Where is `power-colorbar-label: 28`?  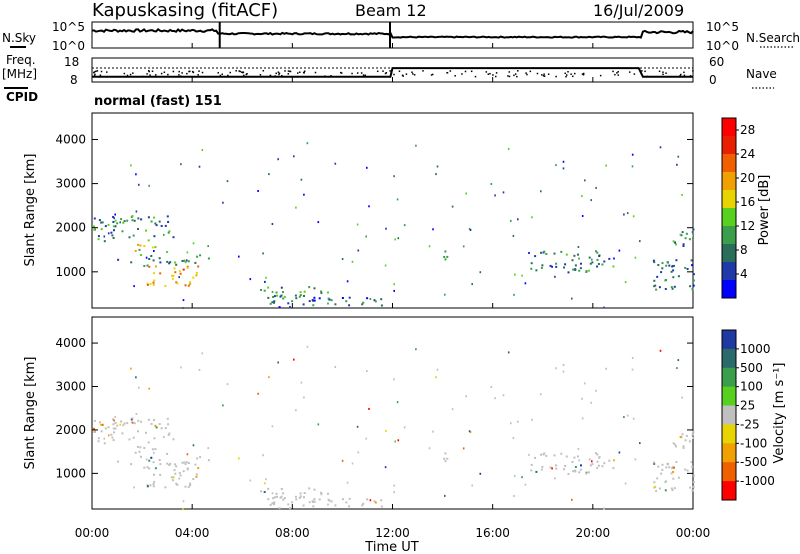
power-colorbar-label: 28 is located at coordinates (747, 130).